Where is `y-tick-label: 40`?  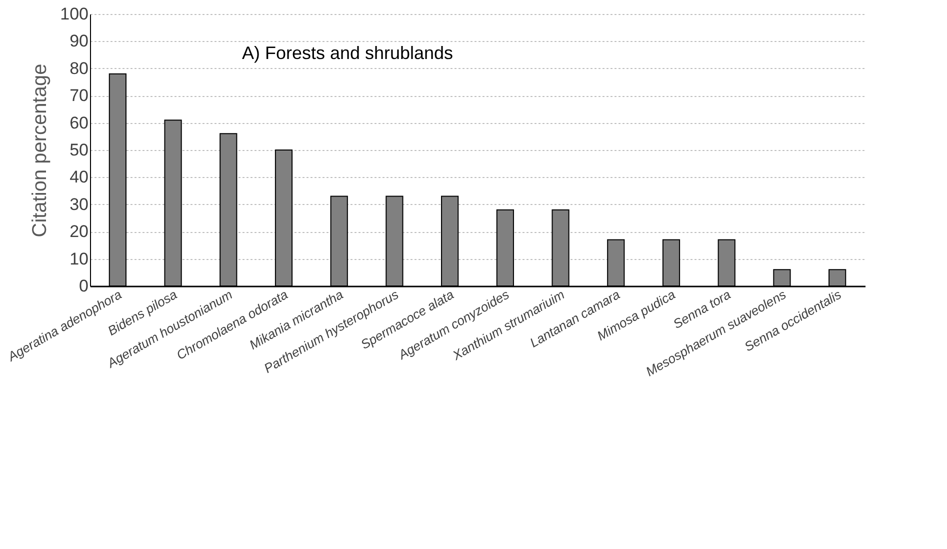
y-tick-label: 40 is located at coordinates (79, 177).